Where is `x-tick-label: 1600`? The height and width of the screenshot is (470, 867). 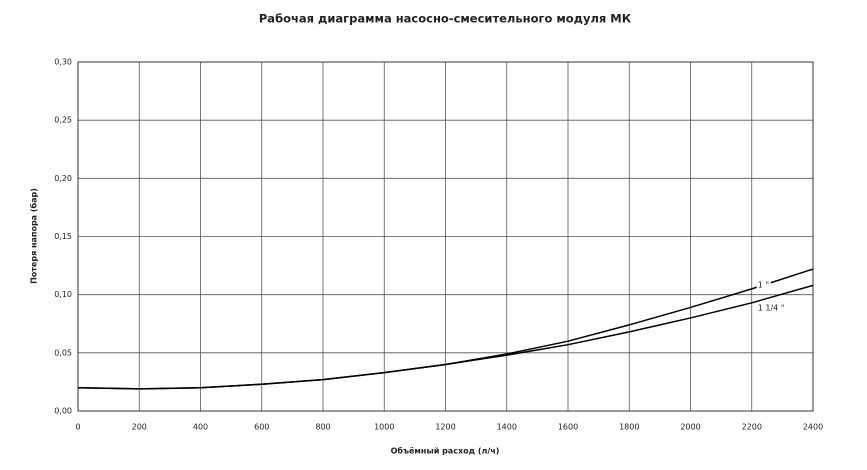 x-tick-label: 1600 is located at coordinates (568, 427).